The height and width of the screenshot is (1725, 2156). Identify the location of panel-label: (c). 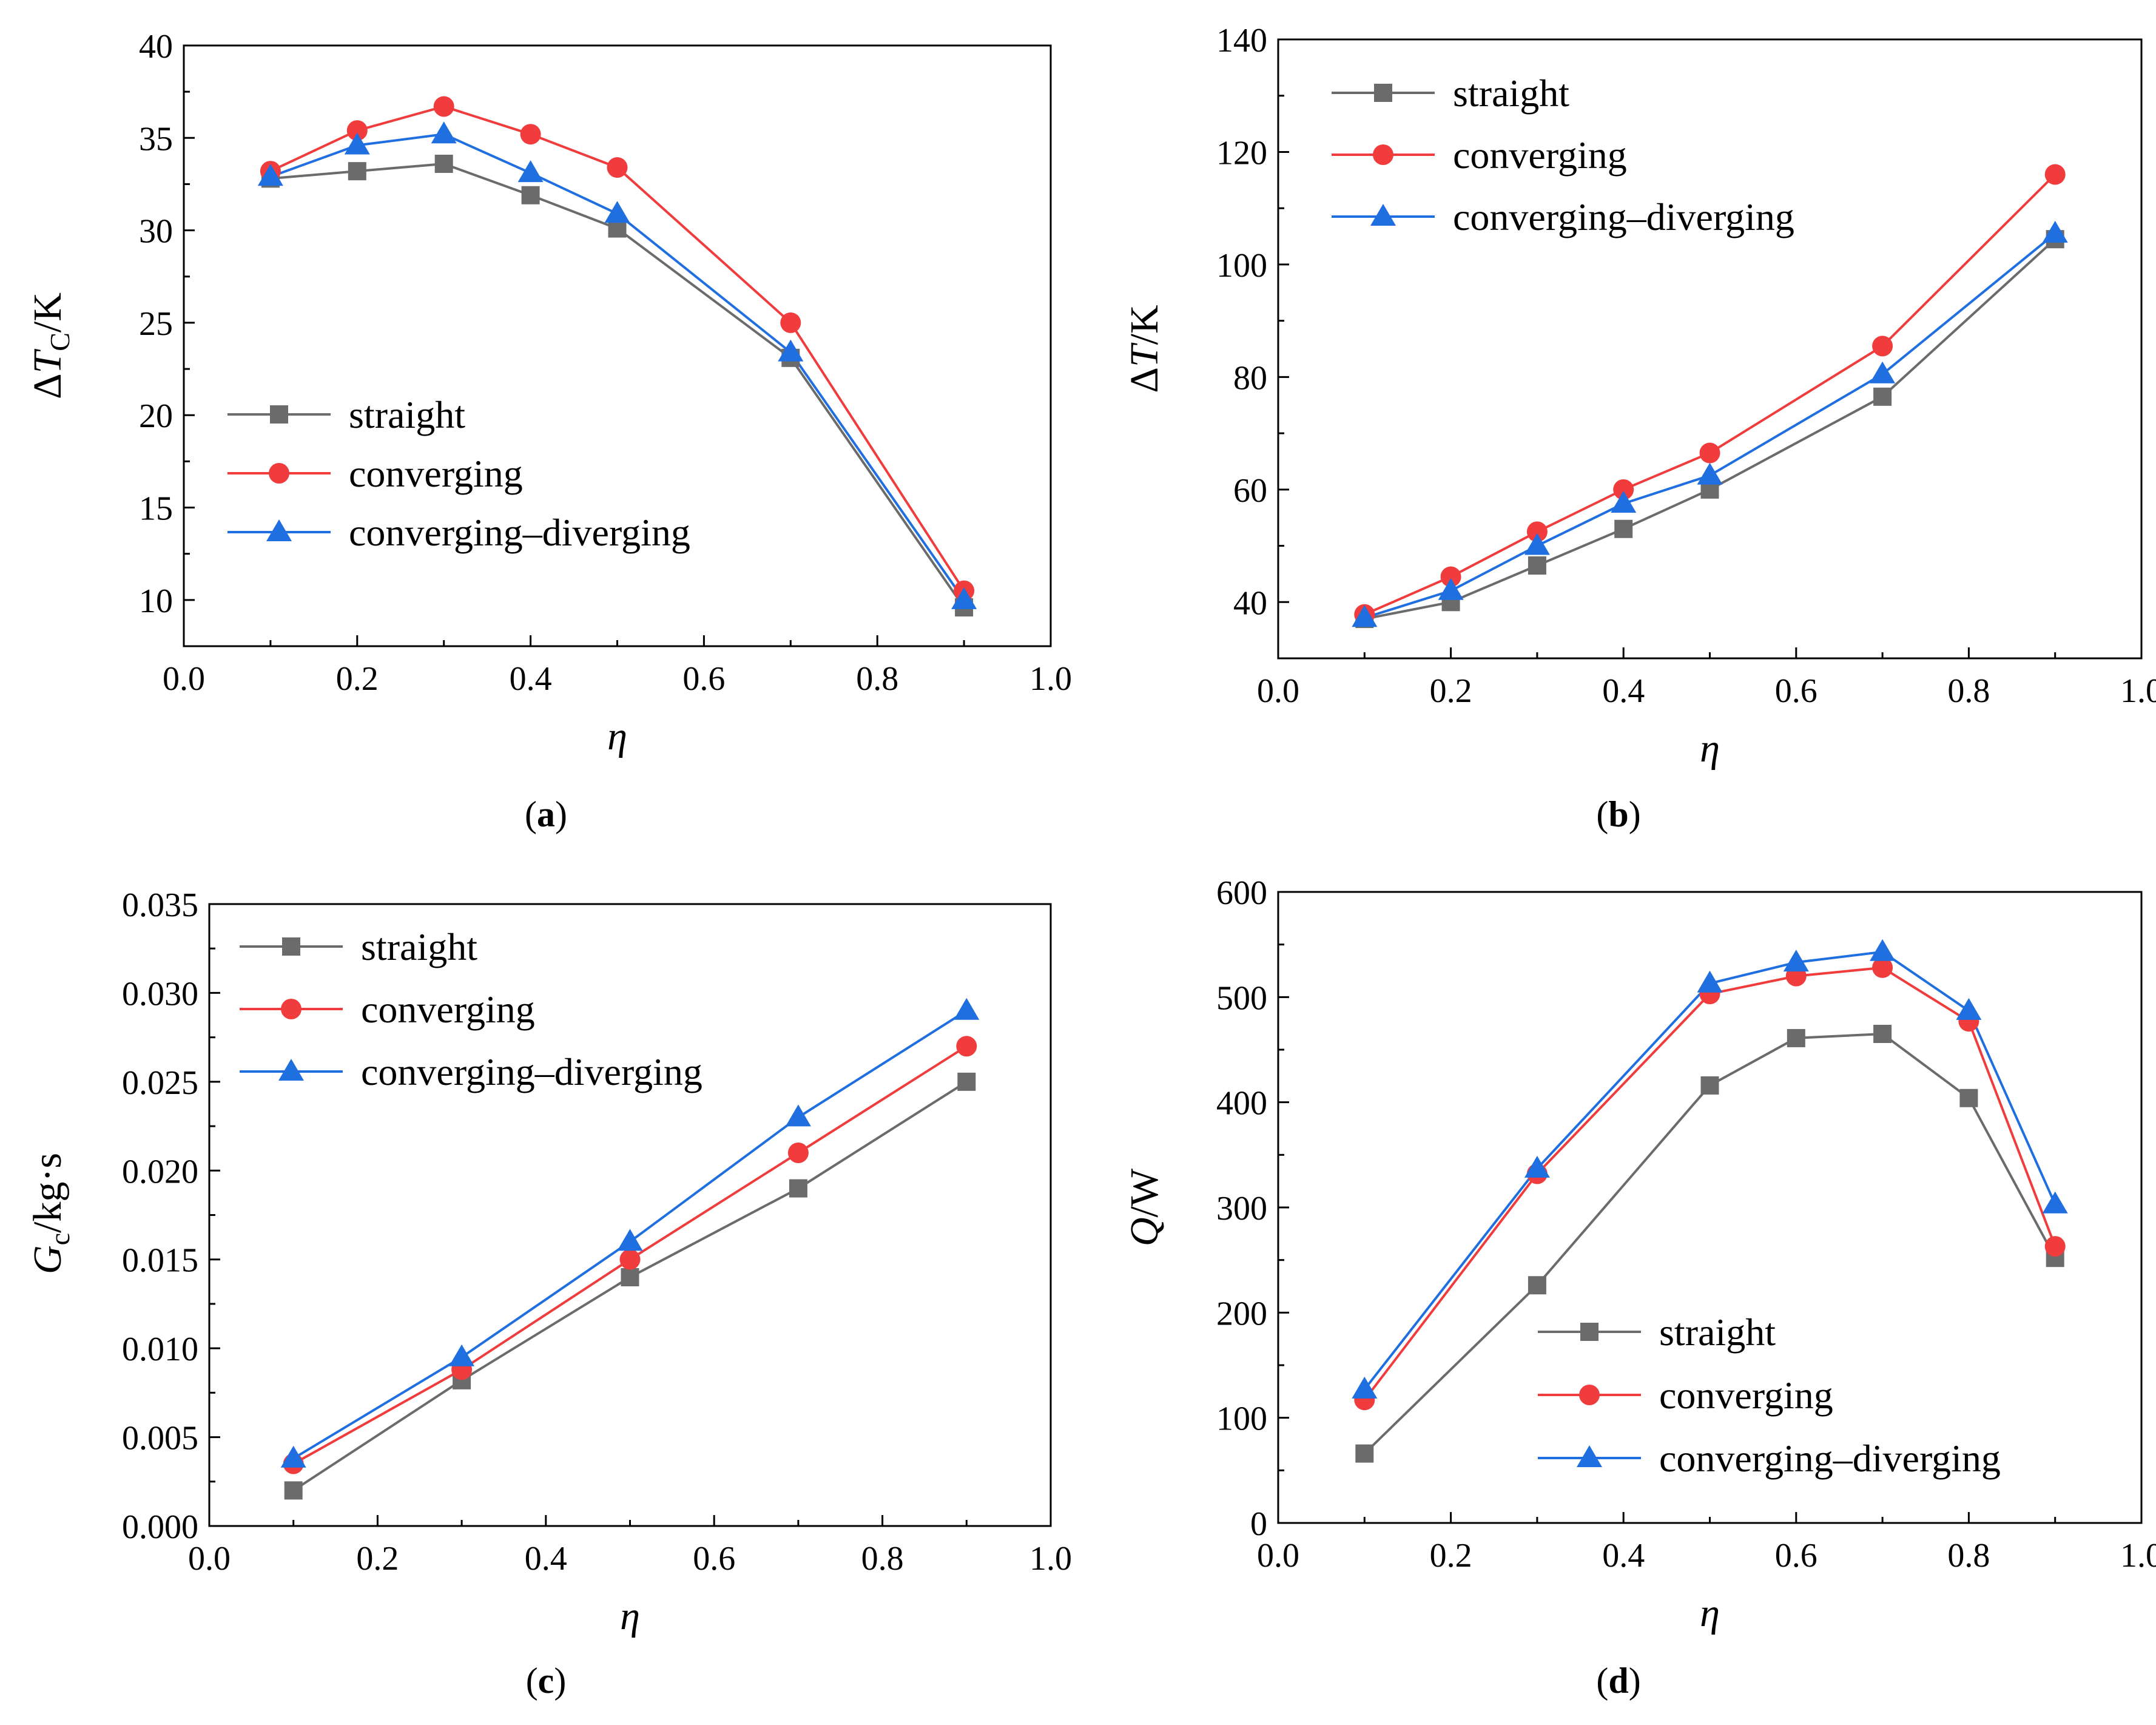
(546, 1681).